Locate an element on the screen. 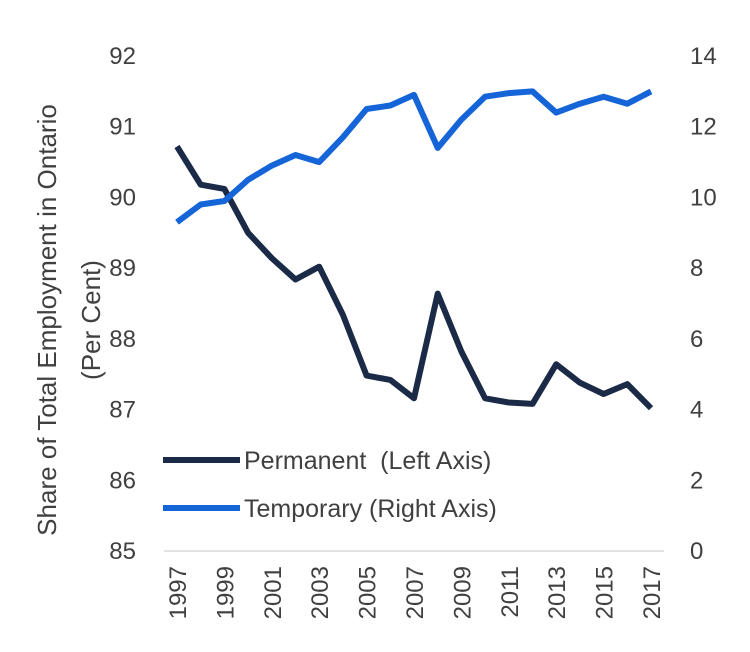  right-tick-label: 8 is located at coordinates (696, 268).